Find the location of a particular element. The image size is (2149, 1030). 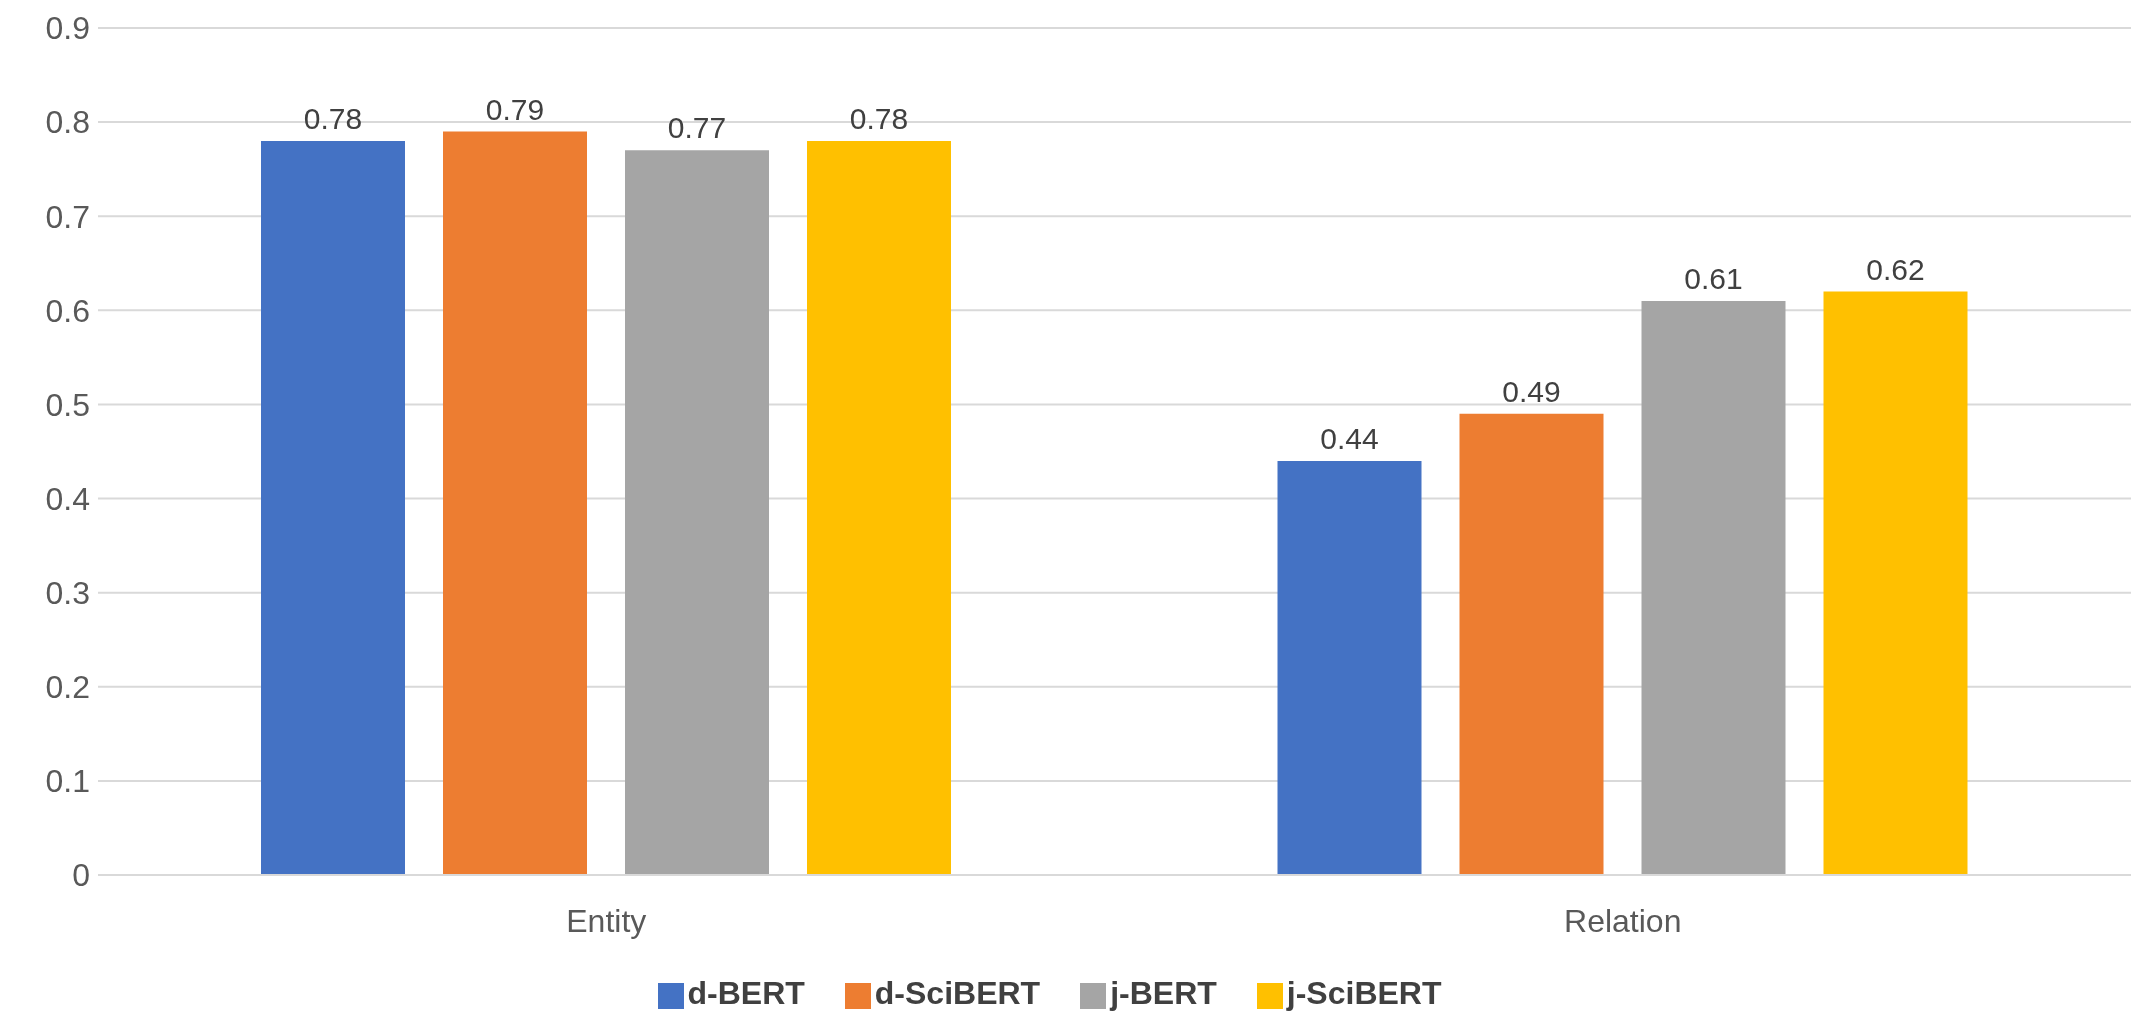

y-tick-label: 0.4 is located at coordinates (67, 498).